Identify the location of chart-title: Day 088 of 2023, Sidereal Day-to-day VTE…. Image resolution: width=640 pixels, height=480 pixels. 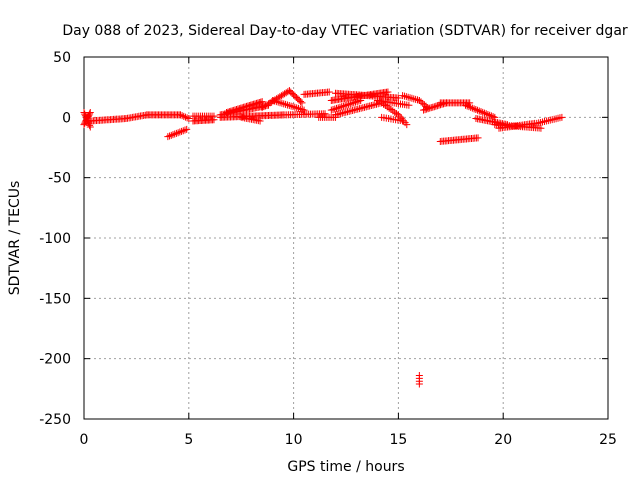
(345, 31).